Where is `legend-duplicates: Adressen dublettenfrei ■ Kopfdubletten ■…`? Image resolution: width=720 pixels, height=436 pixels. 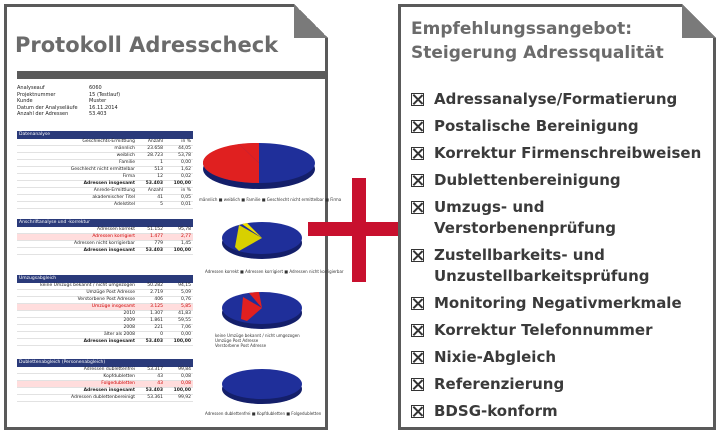
legend-duplicates: Adressen dublettenfrei ■ Kopfdubletten ■… is located at coordinates (263, 413).